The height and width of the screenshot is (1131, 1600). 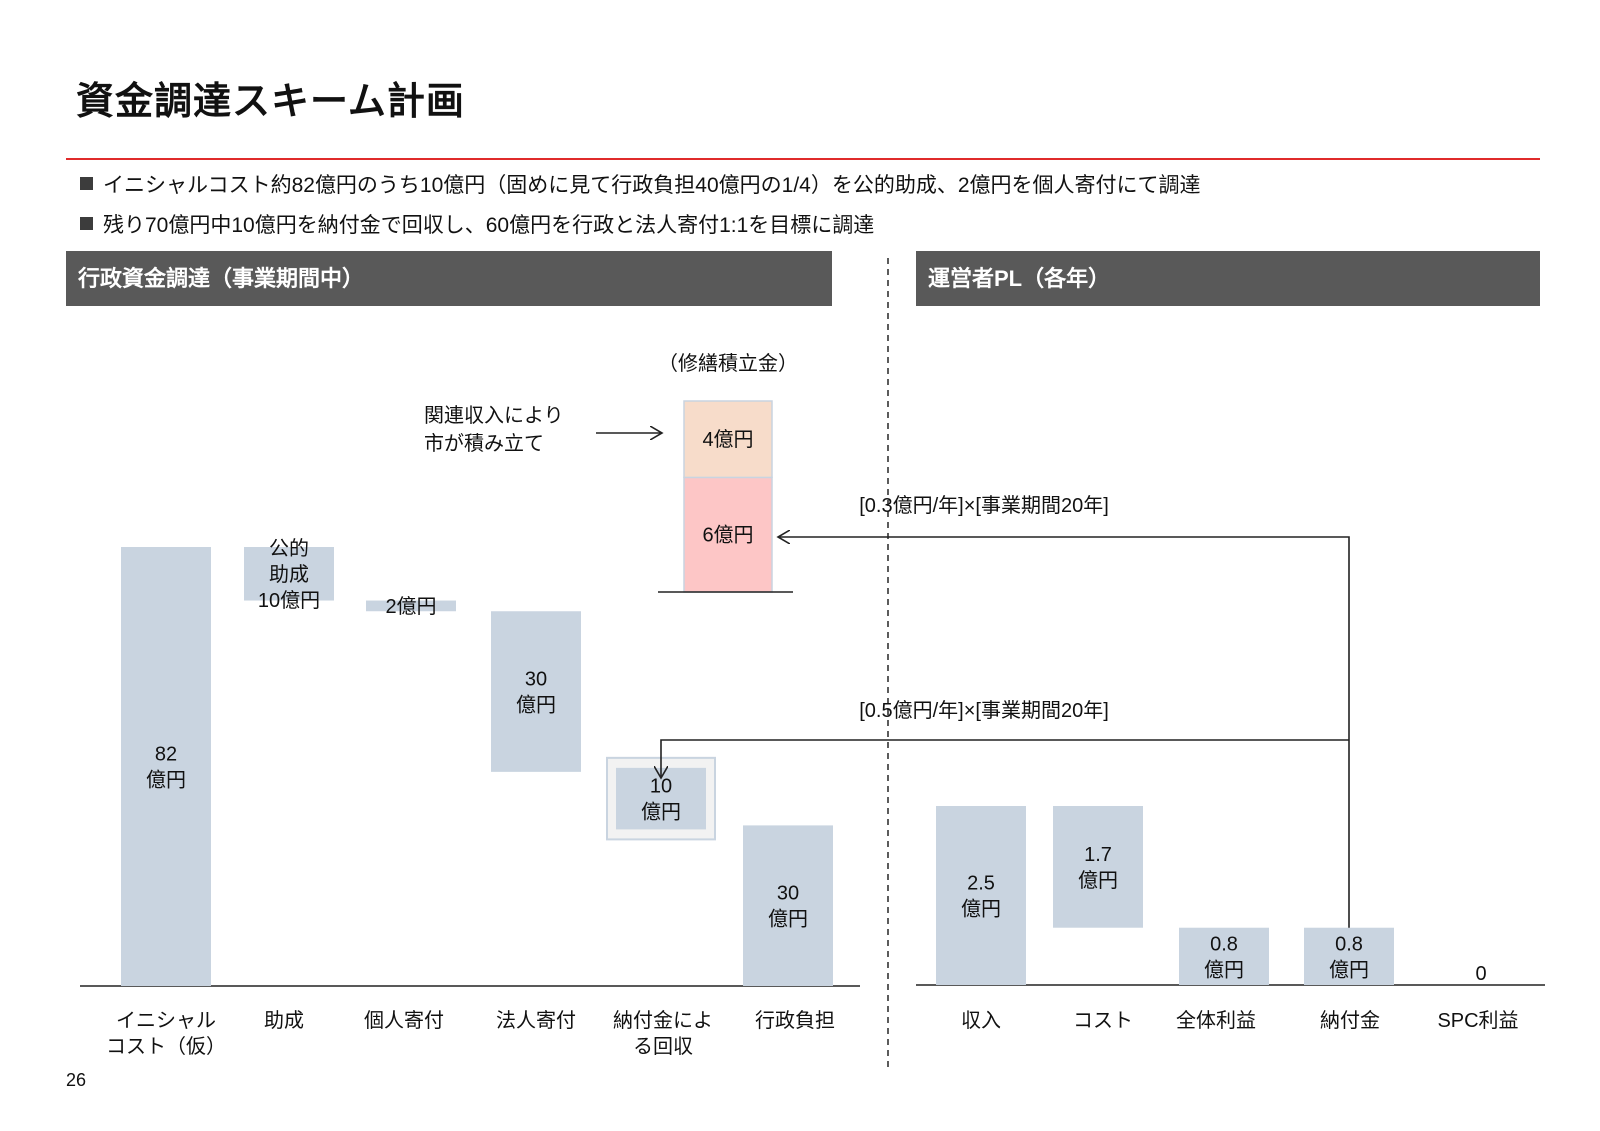 I want to click on data-label: 公的助成 10億円, so click(x=289, y=574).